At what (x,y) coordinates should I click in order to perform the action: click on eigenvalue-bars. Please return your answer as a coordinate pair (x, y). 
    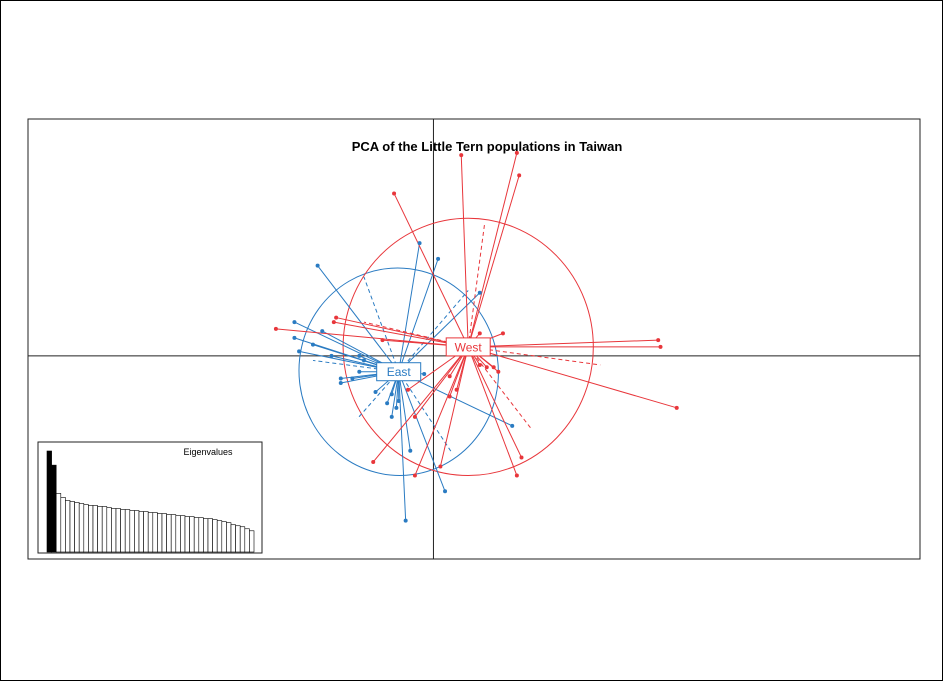
    Looking at the image, I should click on (150, 501).